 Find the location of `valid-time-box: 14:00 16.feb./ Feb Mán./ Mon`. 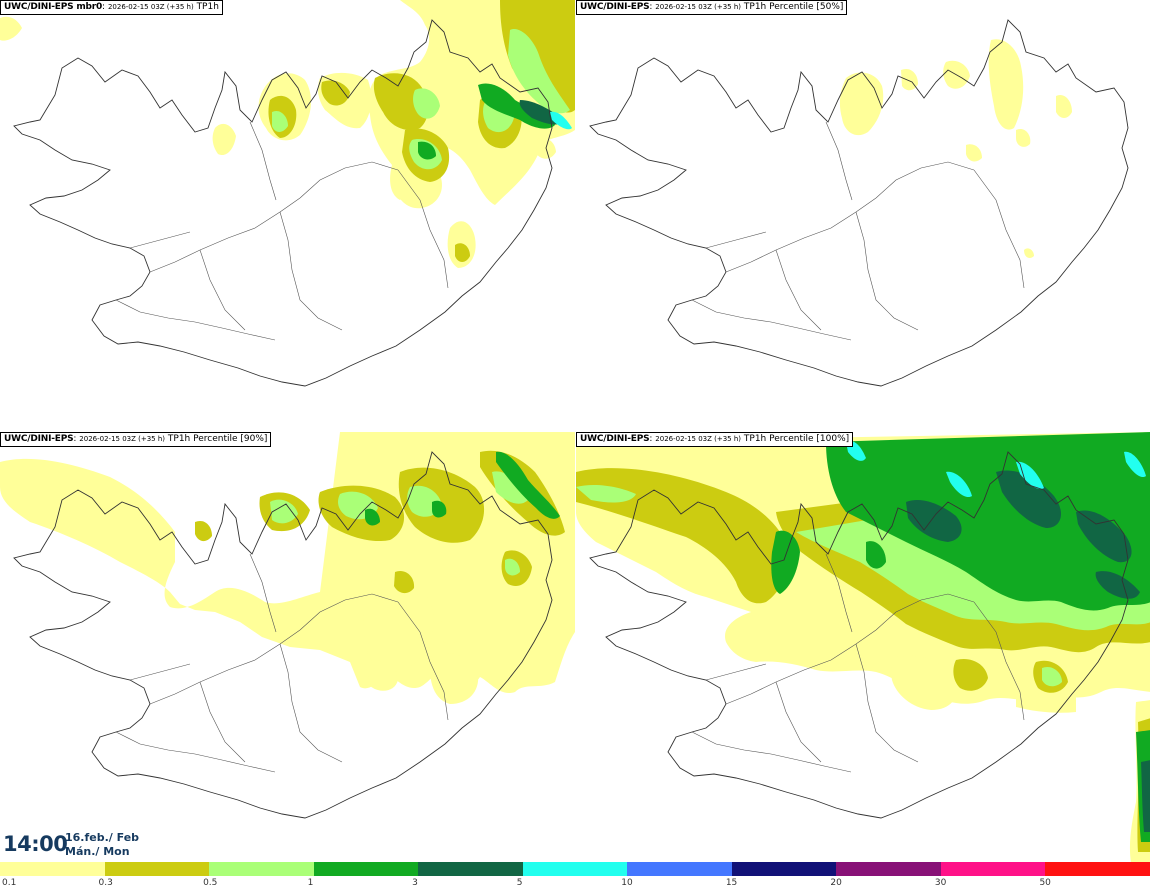

valid-time-box: 14:00 16.feb./ Feb Mán./ Mon is located at coordinates (70, 843).